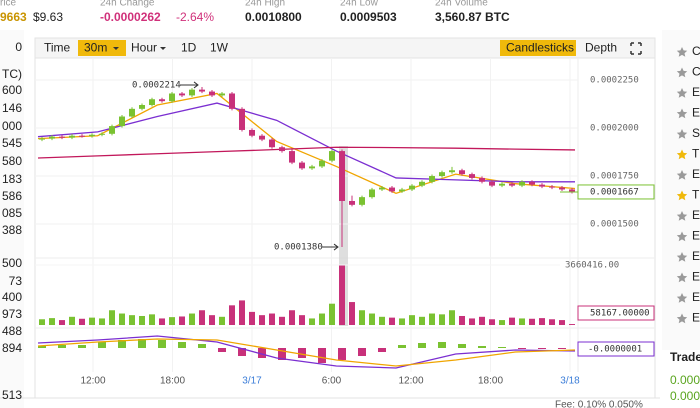 The image size is (700, 408). I want to click on stat-value: -0.0000262, so click(130, 17).